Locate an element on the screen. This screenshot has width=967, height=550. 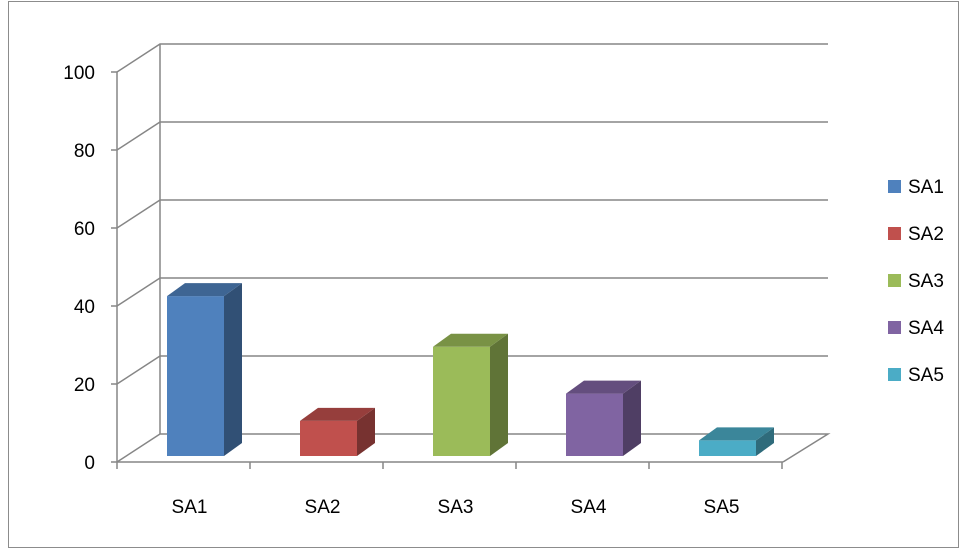
y-tick-label: 60 is located at coordinates (84, 229).